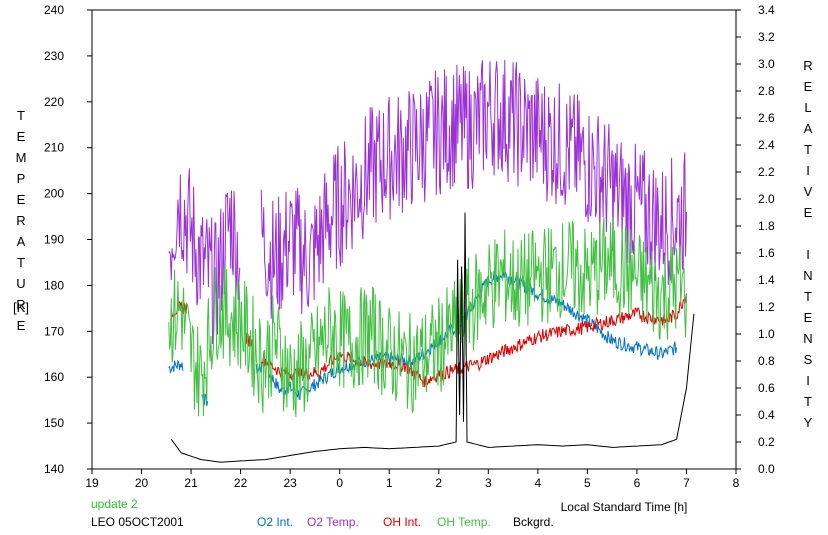 Image resolution: width=828 pixels, height=535 pixels. Describe the element at coordinates (54, 331) in the screenshot. I see `y-left-tick-label: 170` at that location.